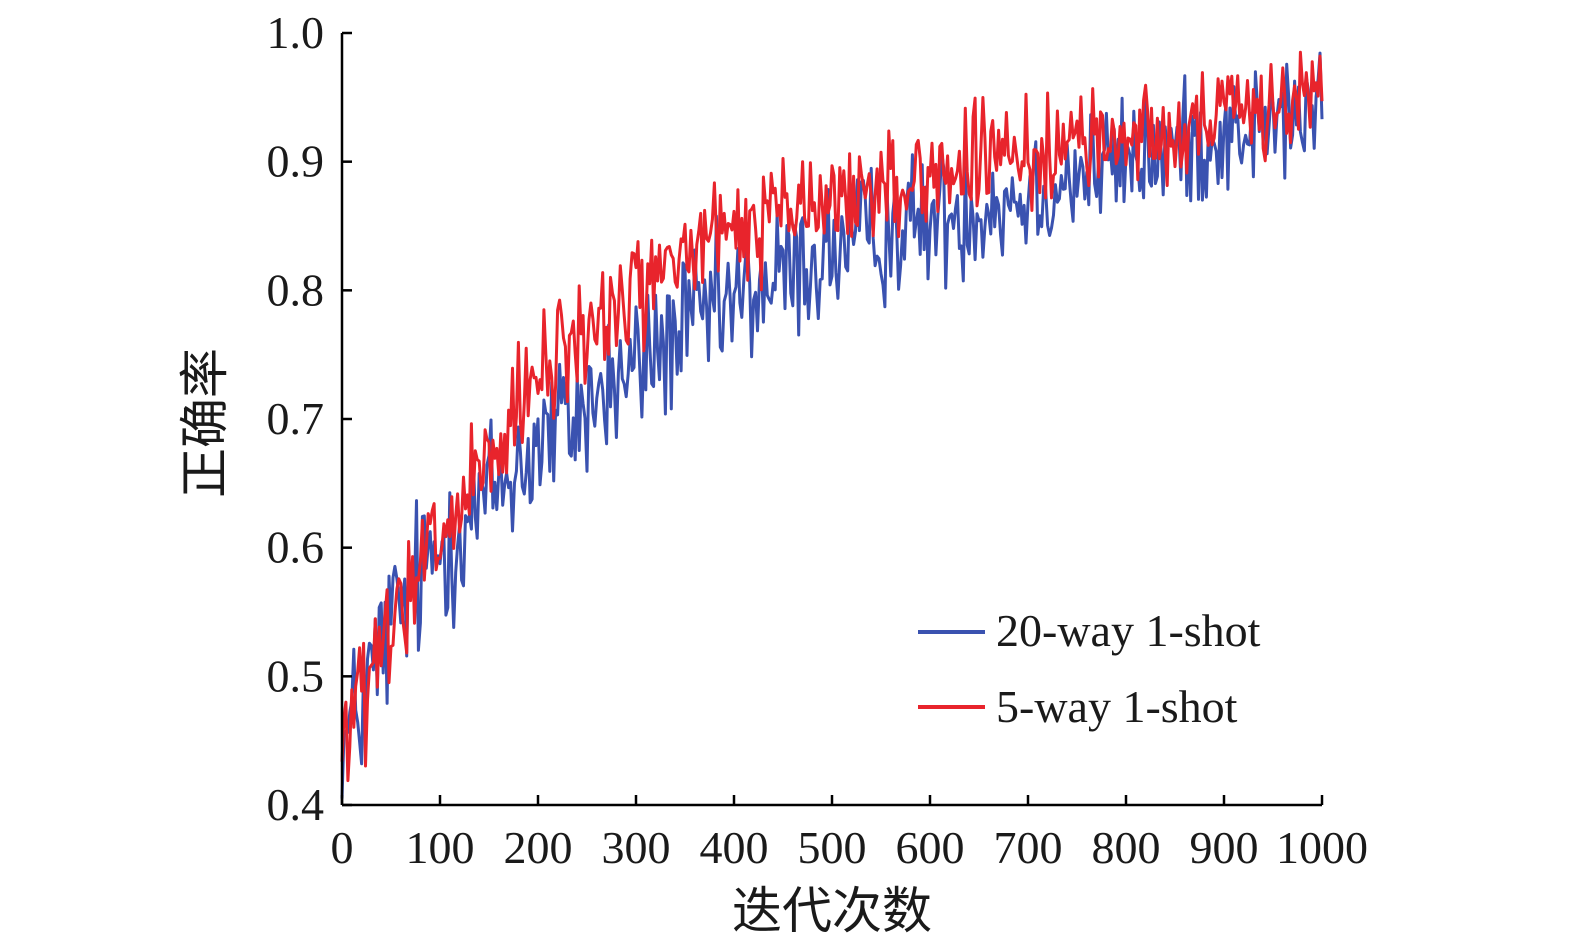  What do you see at coordinates (296, 289) in the screenshot?
I see `y-tick-label-4: 0.8` at bounding box center [296, 289].